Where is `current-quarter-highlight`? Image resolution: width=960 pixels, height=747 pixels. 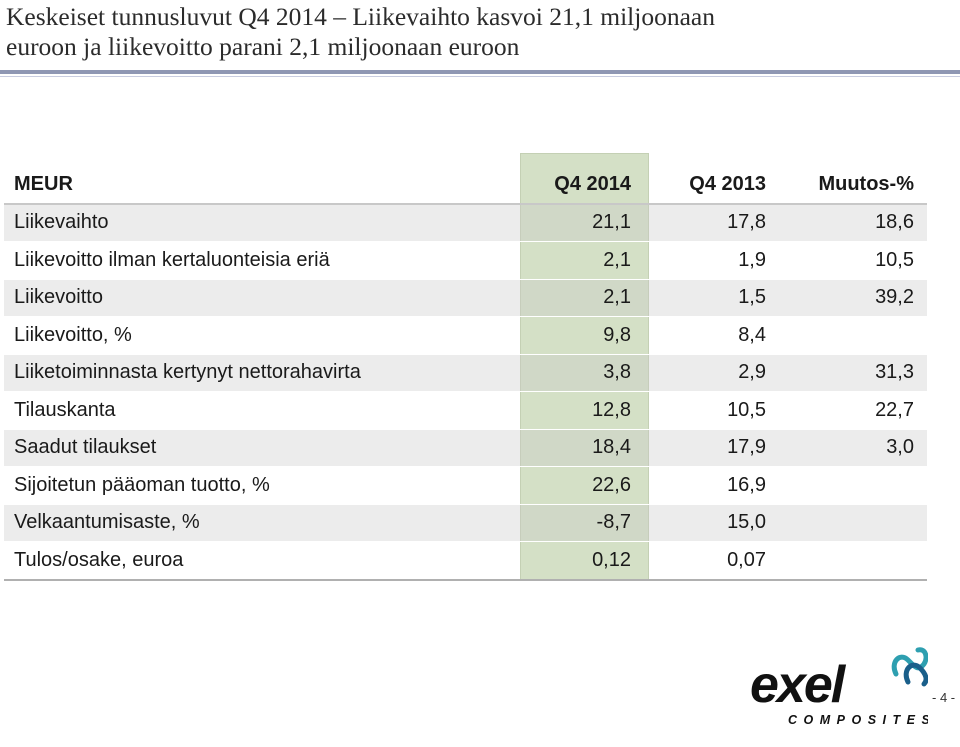 current-quarter-highlight is located at coordinates (584, 367).